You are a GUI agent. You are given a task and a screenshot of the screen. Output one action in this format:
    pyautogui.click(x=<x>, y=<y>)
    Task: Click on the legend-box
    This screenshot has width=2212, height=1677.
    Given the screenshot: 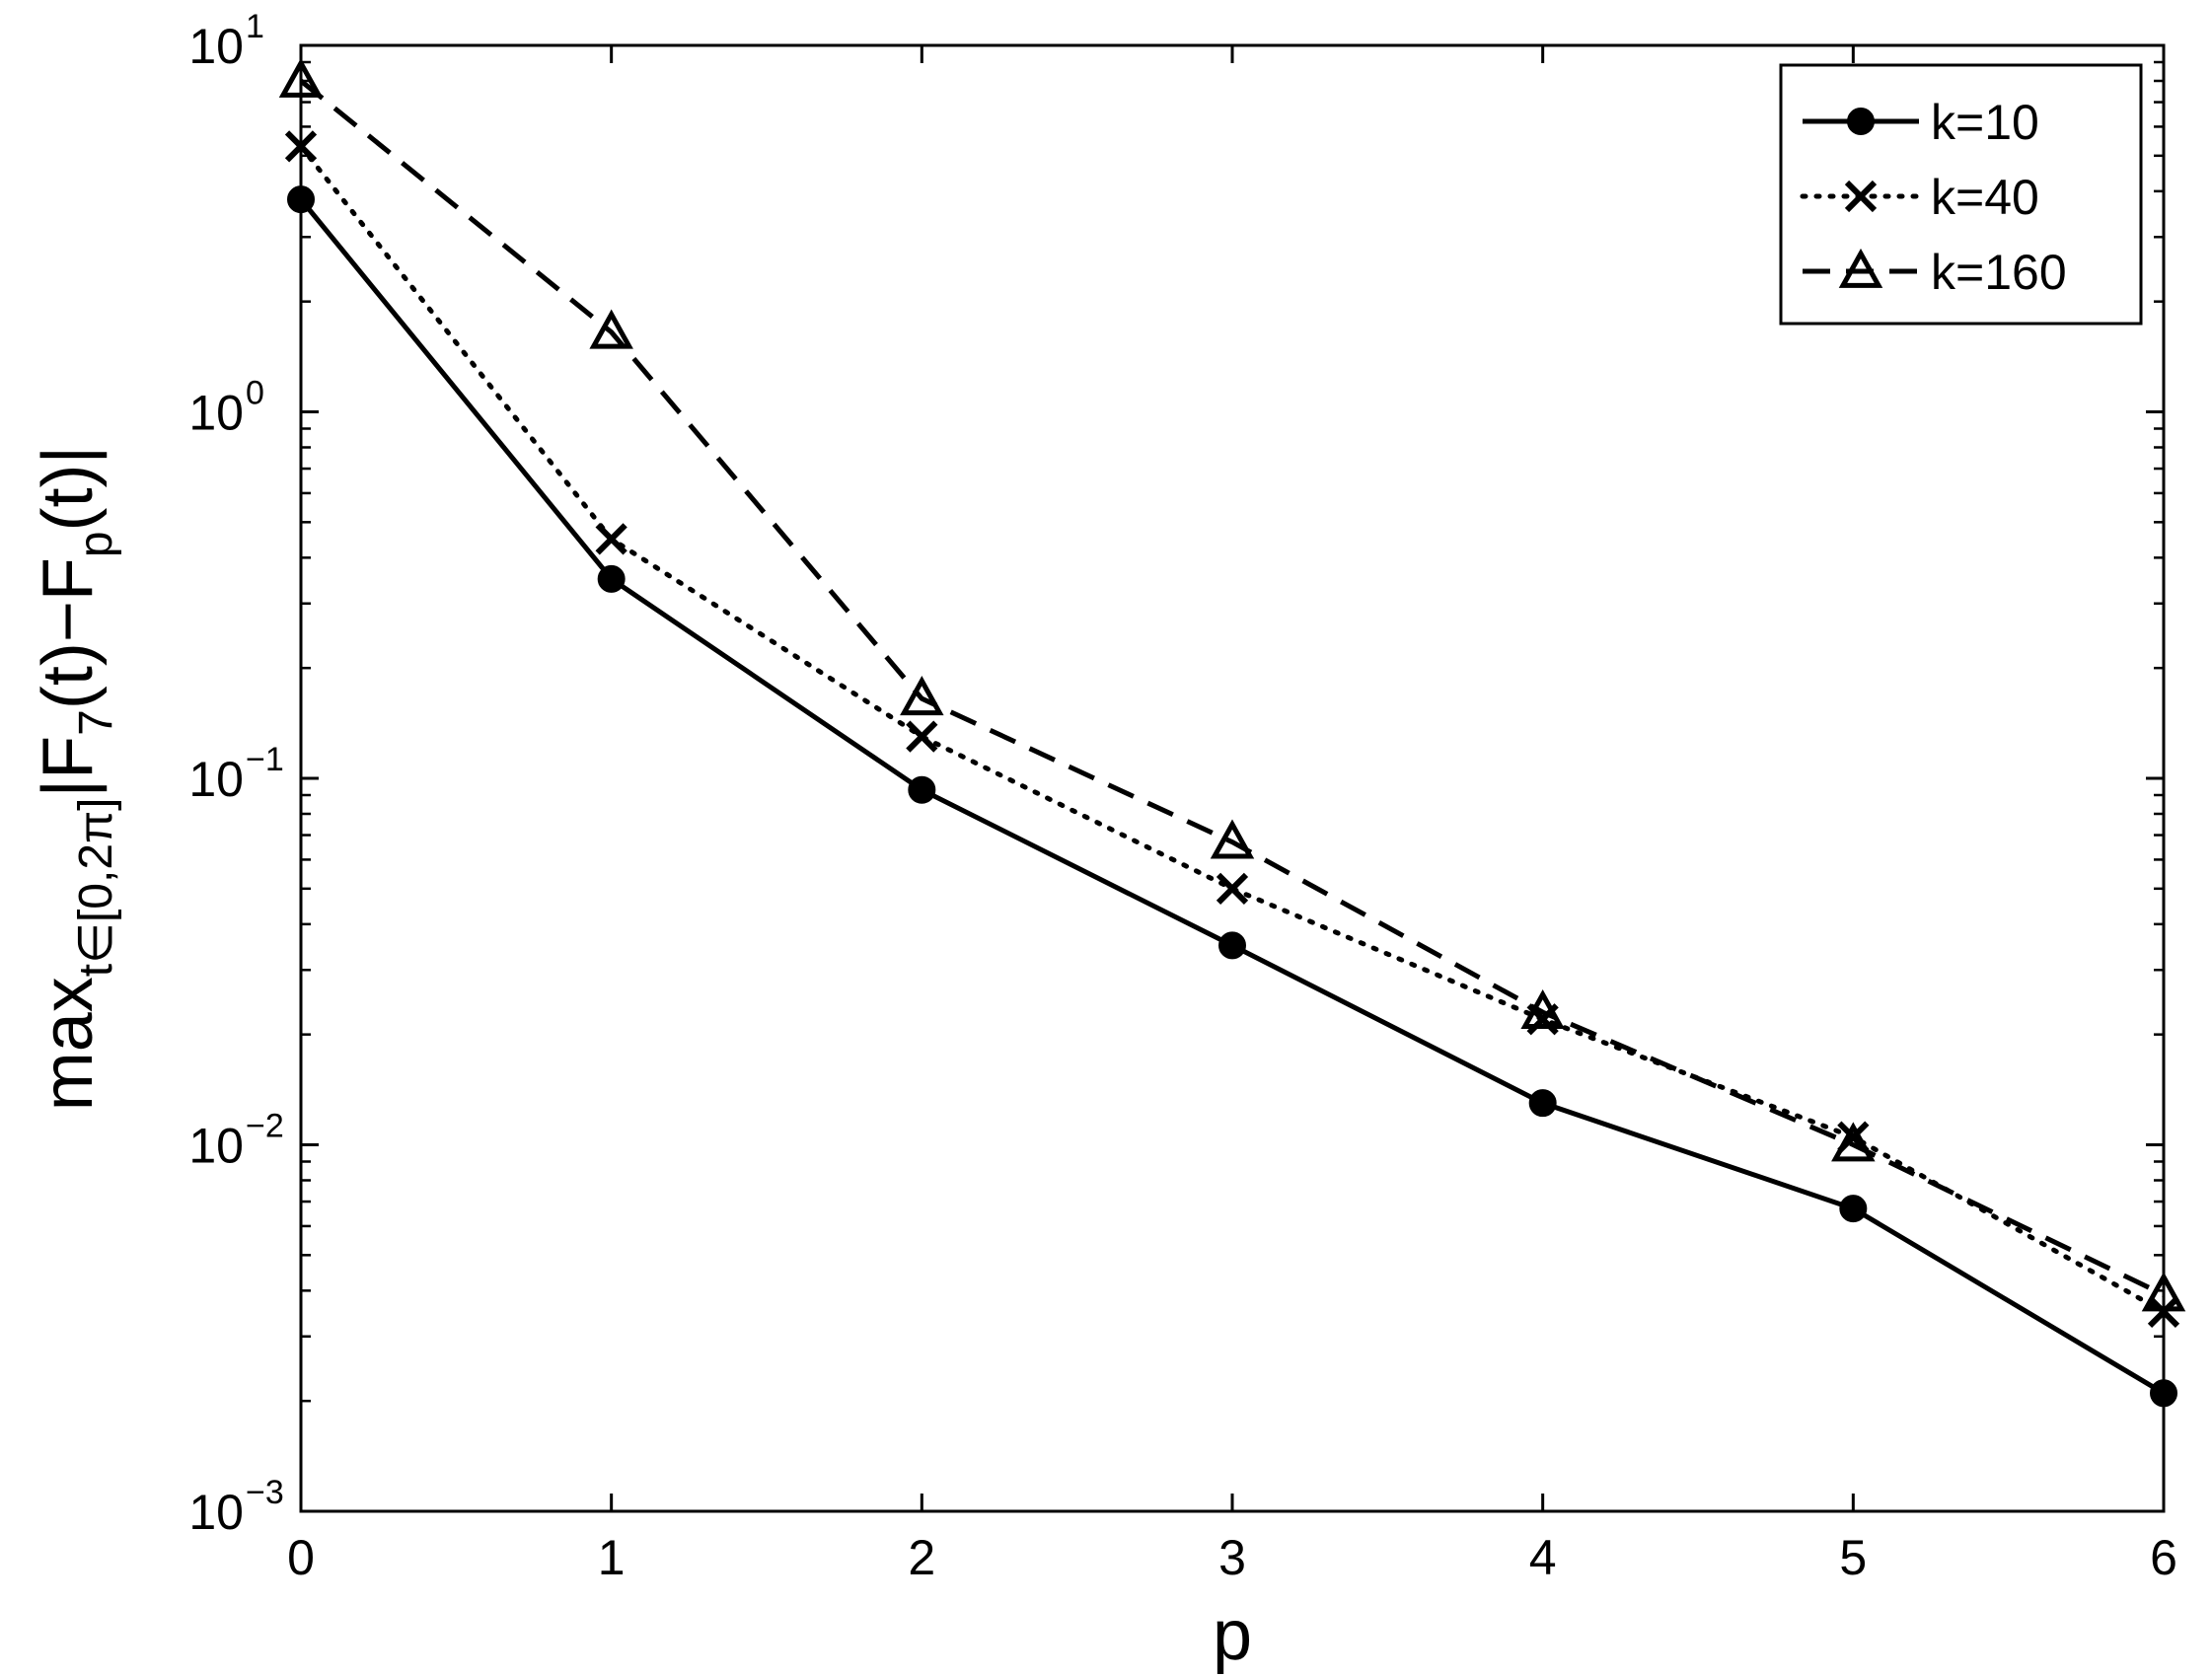 What is the action you would take?
    pyautogui.click(x=1961, y=194)
    